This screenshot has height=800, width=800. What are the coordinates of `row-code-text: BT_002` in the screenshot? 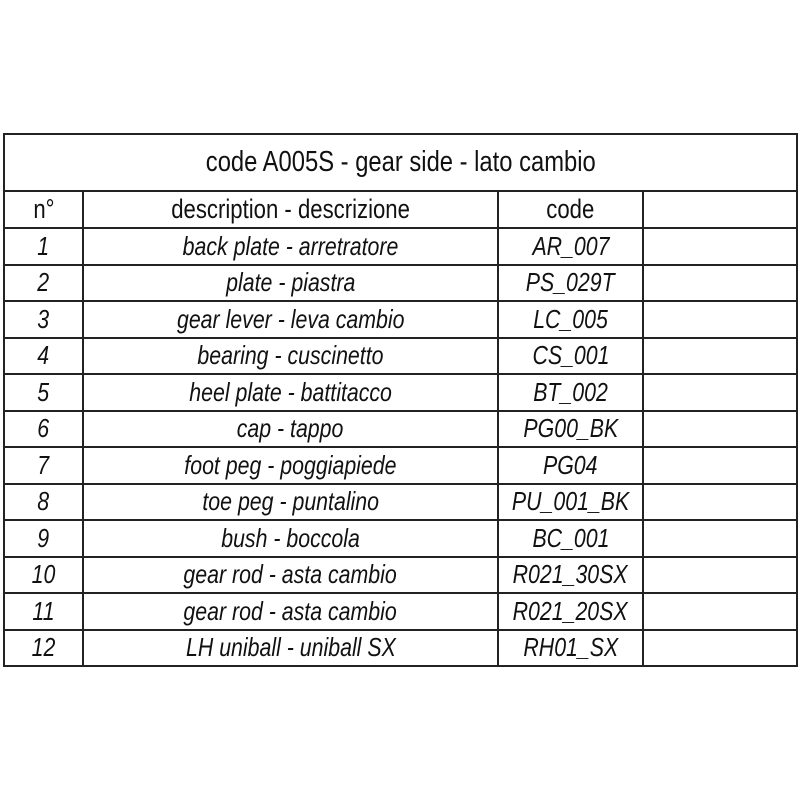 It's located at (570, 391).